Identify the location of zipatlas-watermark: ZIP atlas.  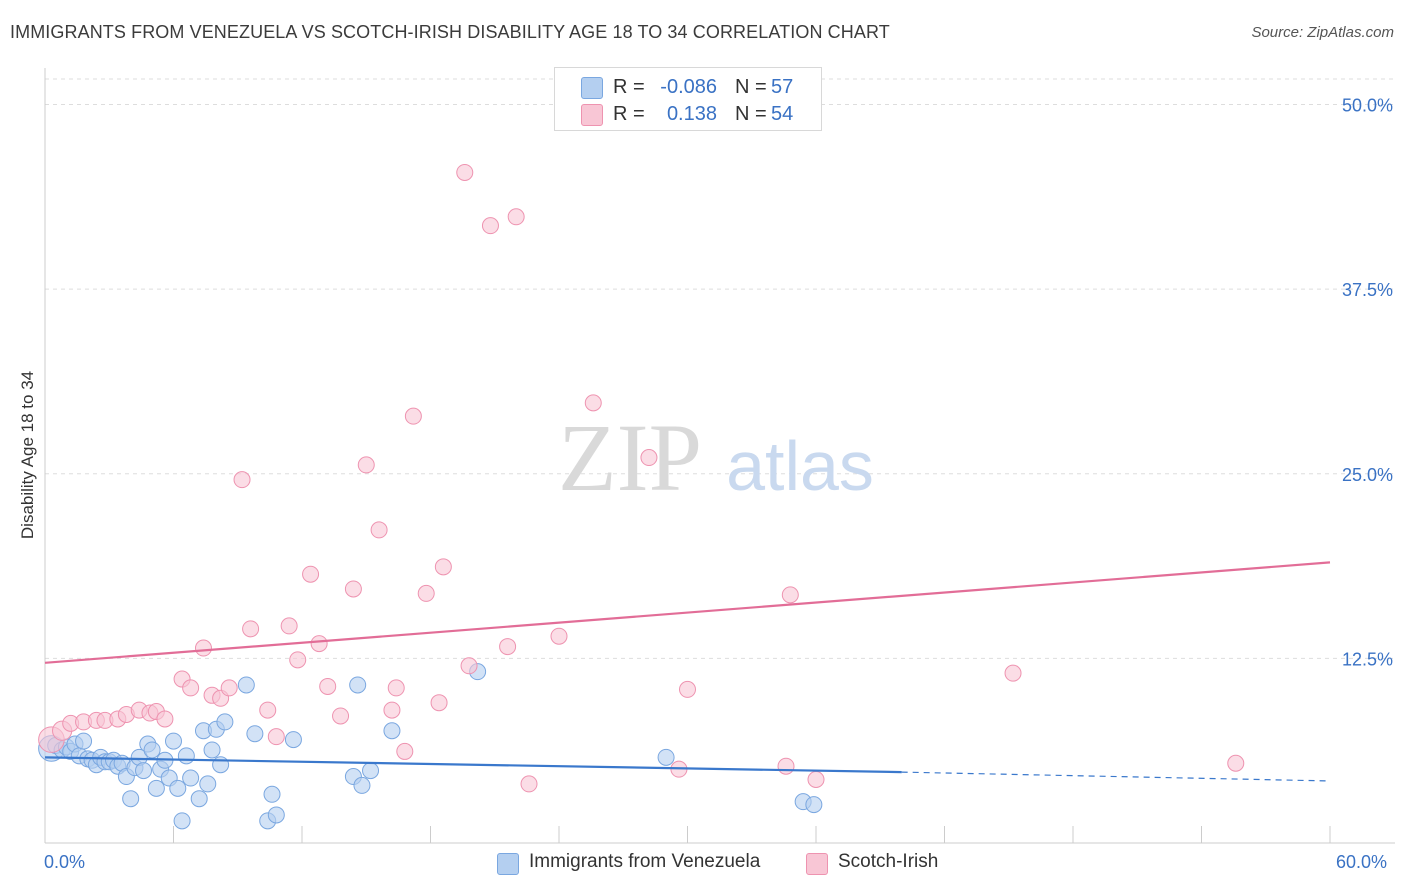
(716, 457).